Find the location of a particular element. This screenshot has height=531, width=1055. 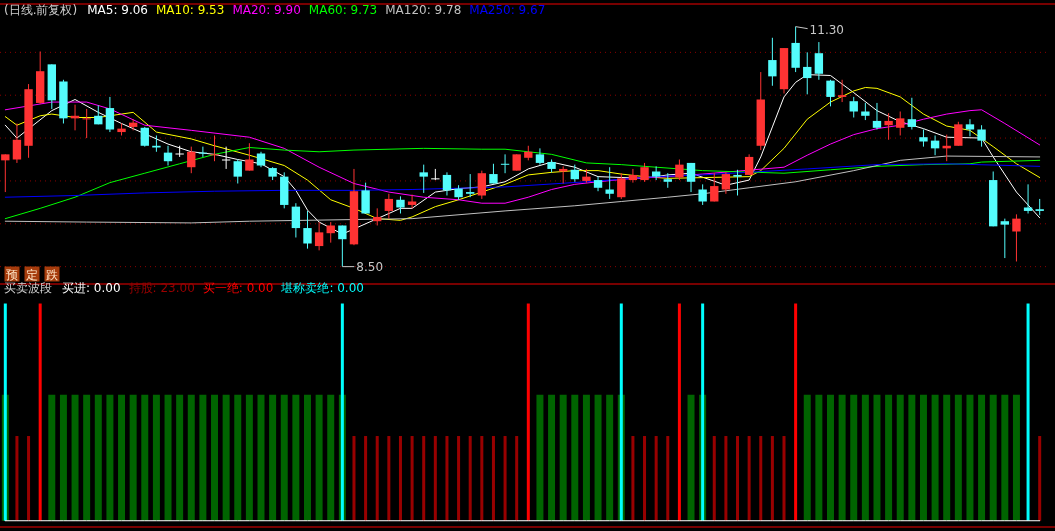

text: 买一绝: 0.00 is located at coordinates (238, 288).